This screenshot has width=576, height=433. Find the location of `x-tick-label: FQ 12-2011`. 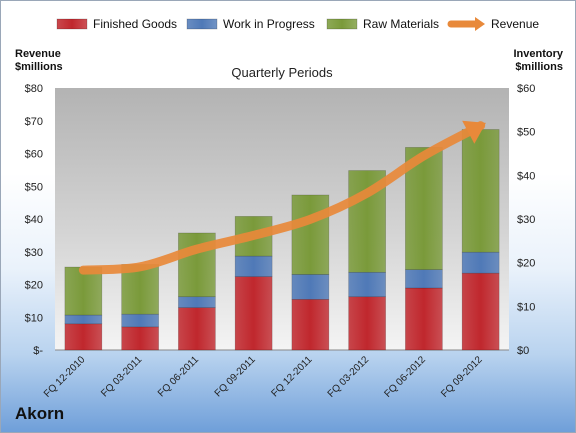

x-tick-label: FQ 12-2011 is located at coordinates (292, 376).